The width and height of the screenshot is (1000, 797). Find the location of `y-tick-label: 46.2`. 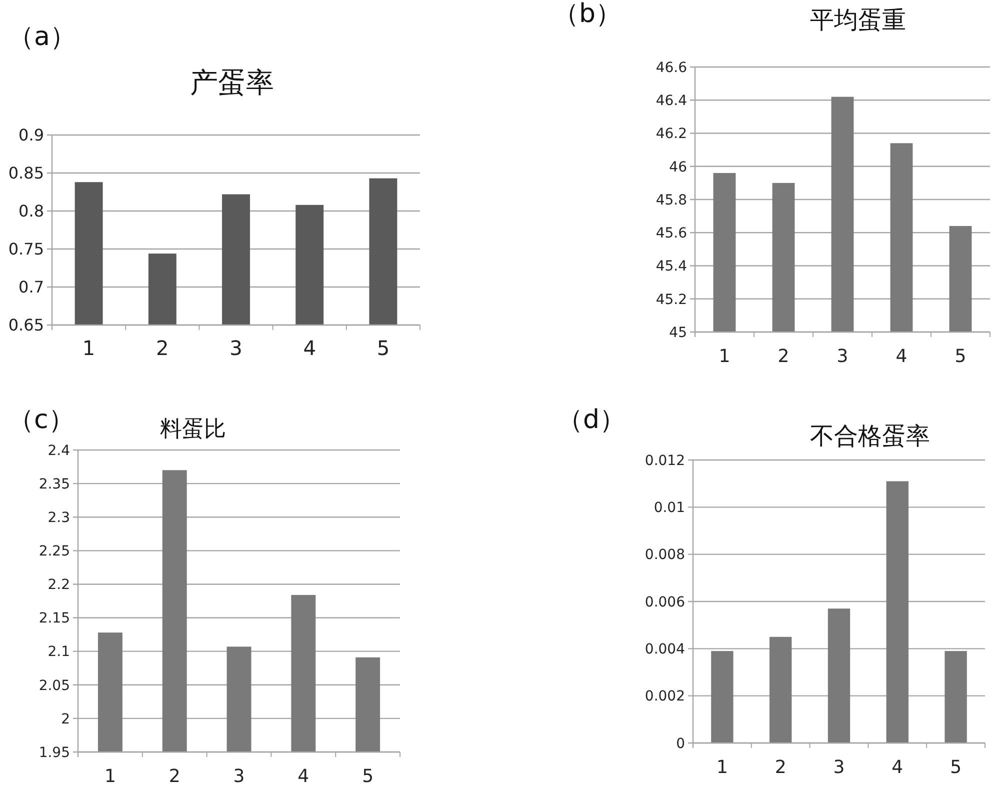

y-tick-label: 46.2 is located at coordinates (671, 134).